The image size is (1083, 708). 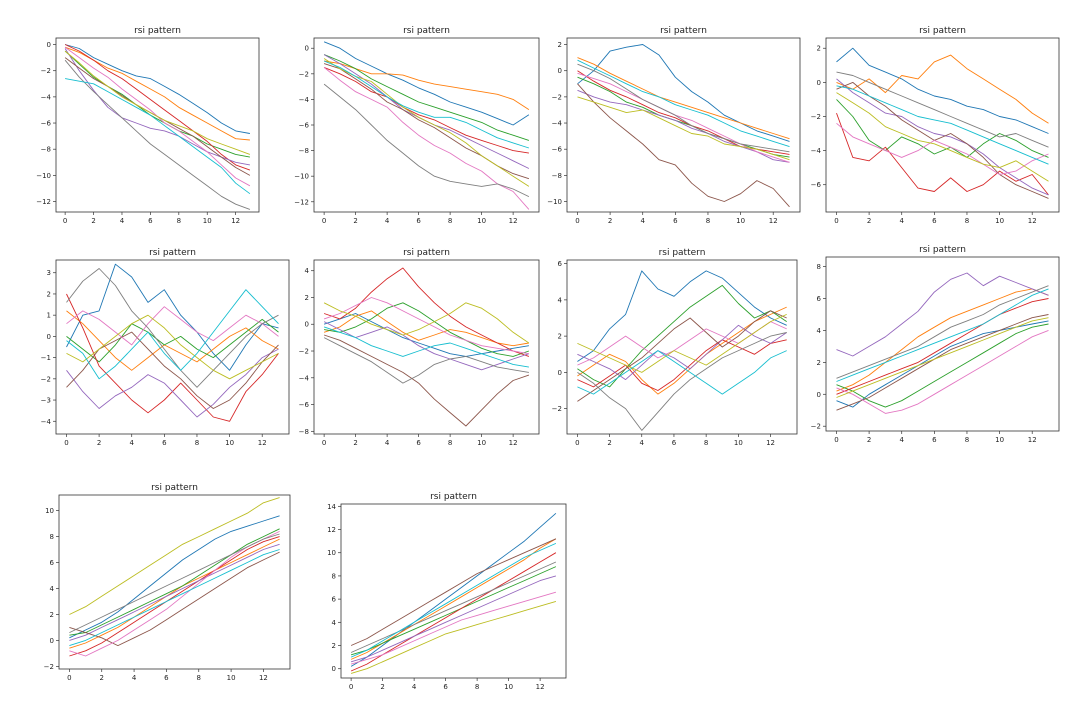 I want to click on subplot-9: rsi pattern 0 2 4 6 8 10 12 10 8 6 4 2 0 −2, so click(x=167, y=582).